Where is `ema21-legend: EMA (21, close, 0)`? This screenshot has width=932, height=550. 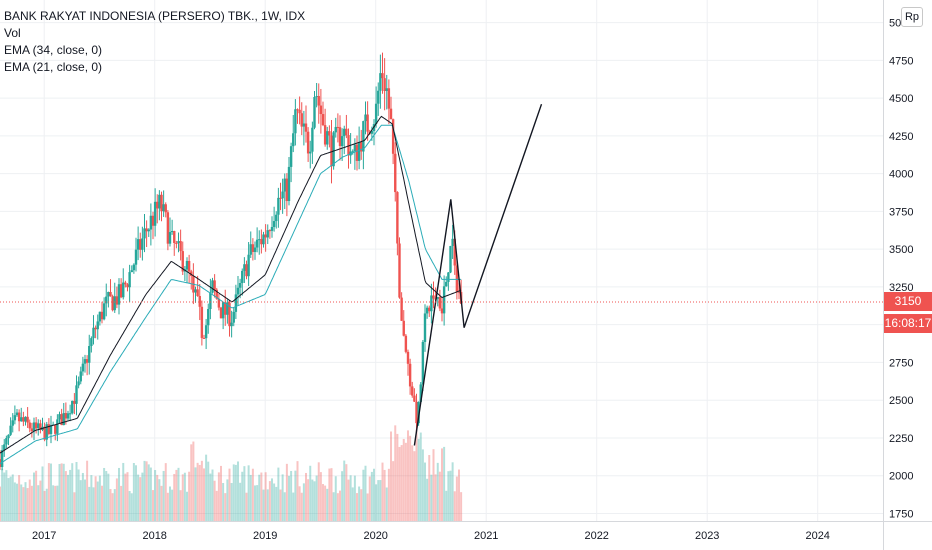 ema21-legend: EMA (21, close, 0) is located at coordinates (53, 67).